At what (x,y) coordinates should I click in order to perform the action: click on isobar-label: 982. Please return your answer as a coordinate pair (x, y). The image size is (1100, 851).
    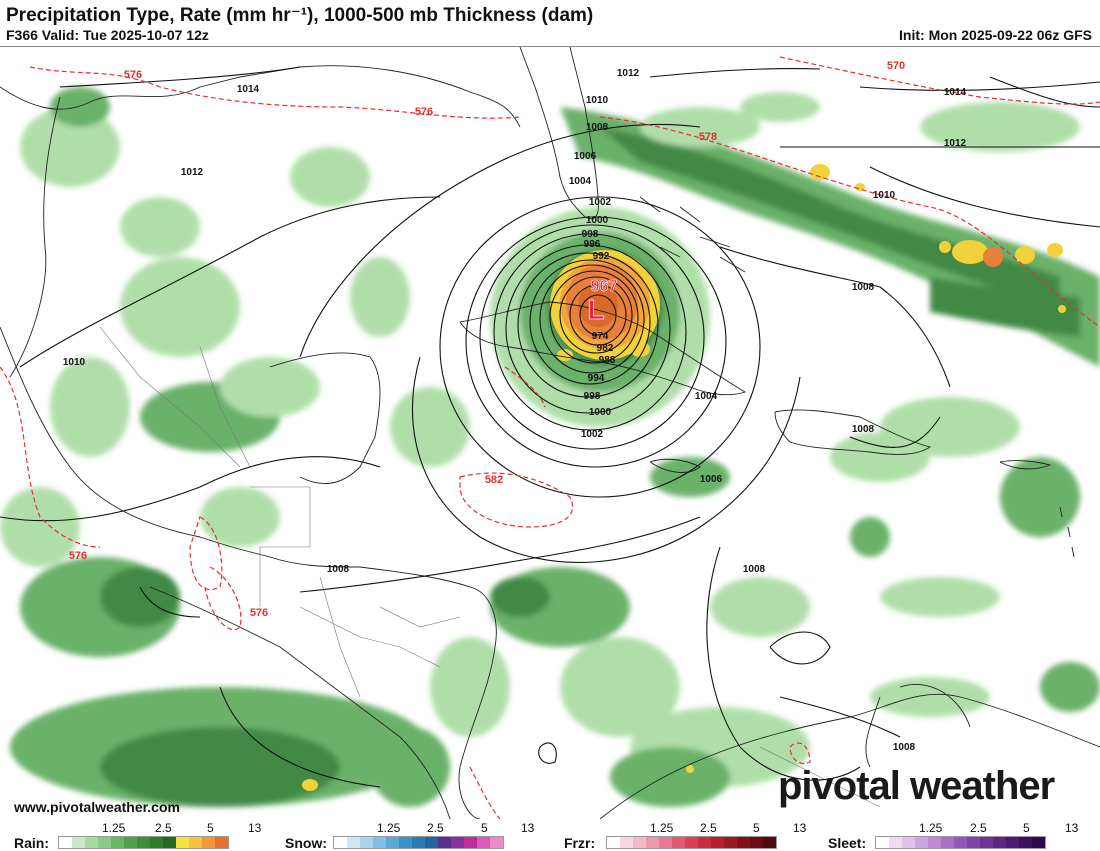
    Looking at the image, I should click on (605, 348).